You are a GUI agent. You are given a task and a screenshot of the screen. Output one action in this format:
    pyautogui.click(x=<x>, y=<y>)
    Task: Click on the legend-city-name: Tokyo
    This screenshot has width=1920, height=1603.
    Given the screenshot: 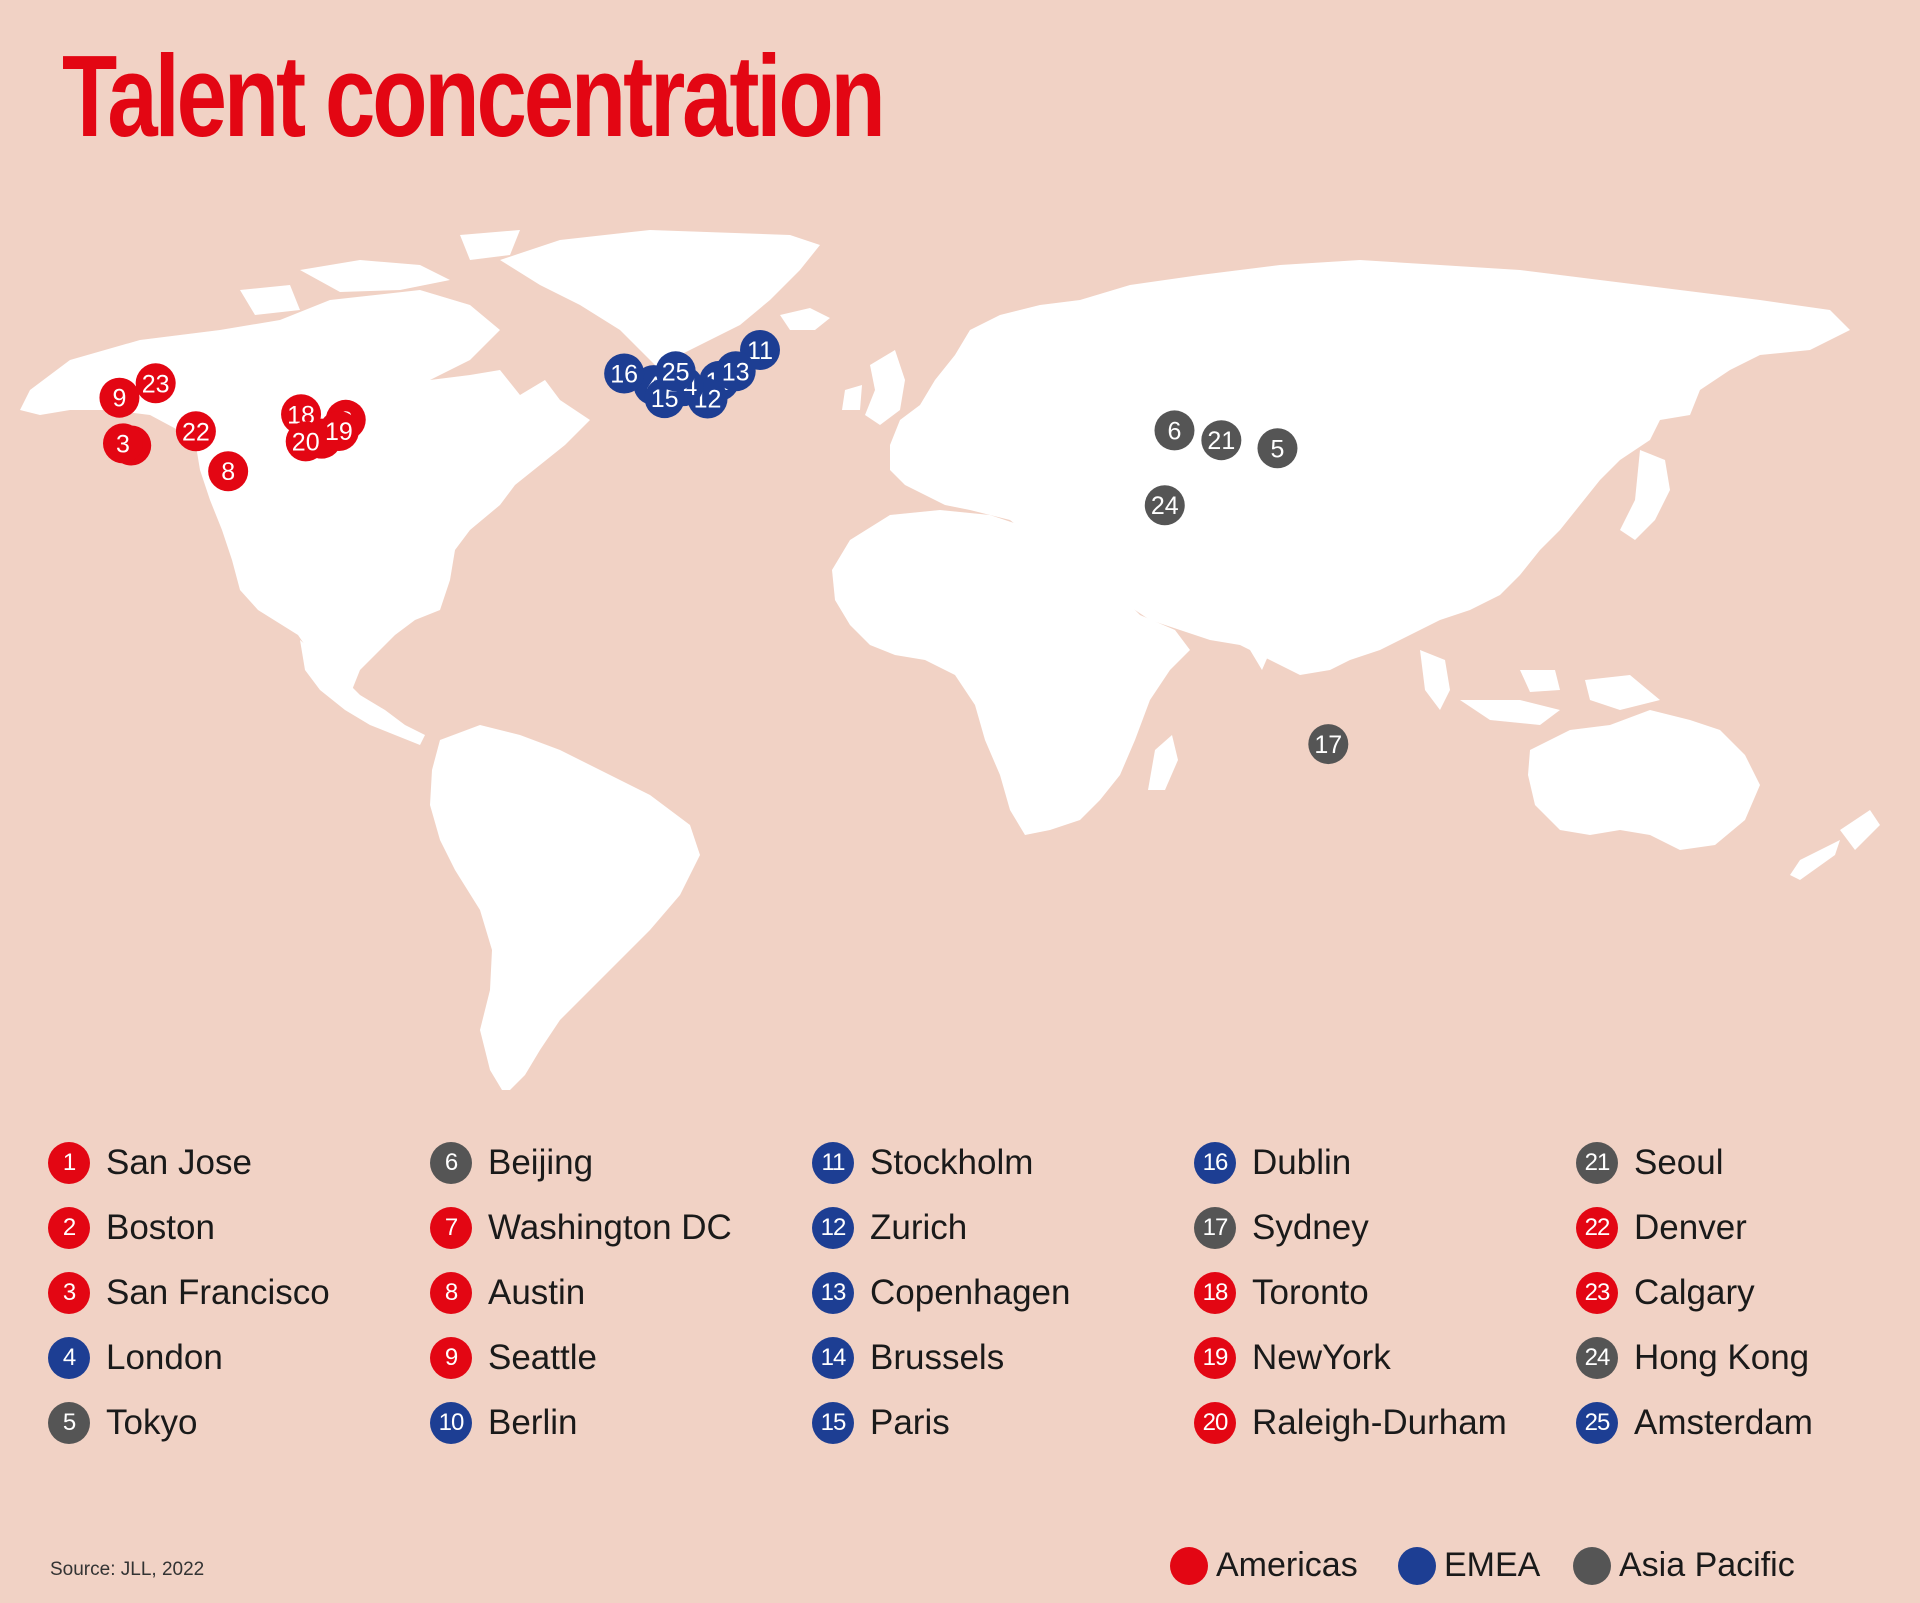 What is the action you would take?
    pyautogui.click(x=152, y=1422)
    